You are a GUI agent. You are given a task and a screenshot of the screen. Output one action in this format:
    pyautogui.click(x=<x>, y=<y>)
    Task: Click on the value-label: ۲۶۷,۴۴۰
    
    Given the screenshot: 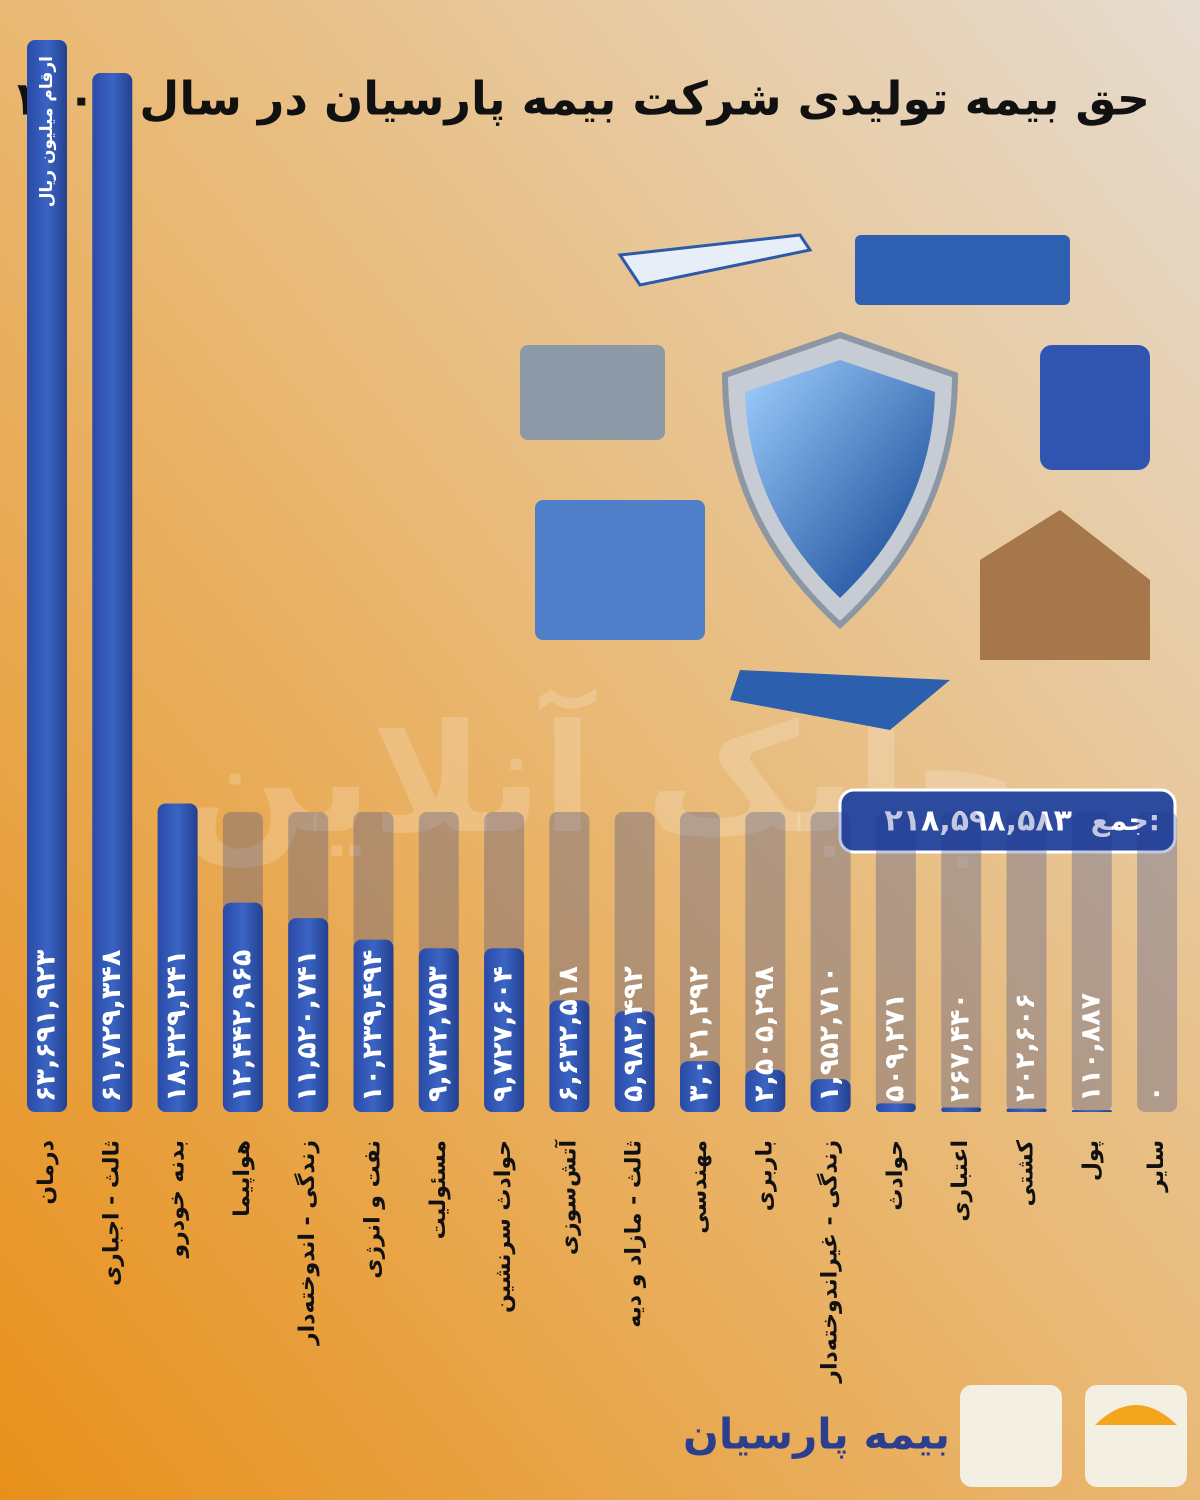 What is the action you would take?
    pyautogui.click(x=960, y=1047)
    